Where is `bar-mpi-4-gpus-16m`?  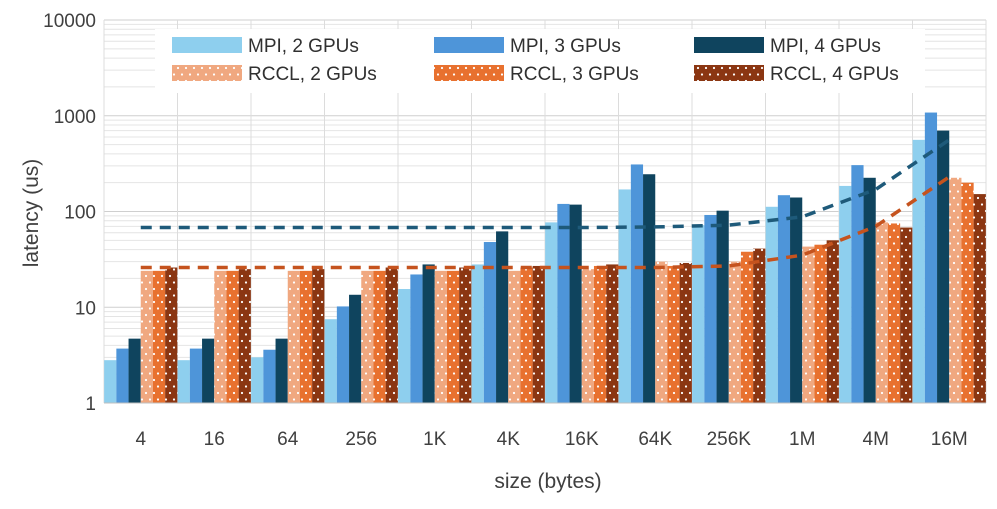
bar-mpi-4-gpus-16m is located at coordinates (943, 267).